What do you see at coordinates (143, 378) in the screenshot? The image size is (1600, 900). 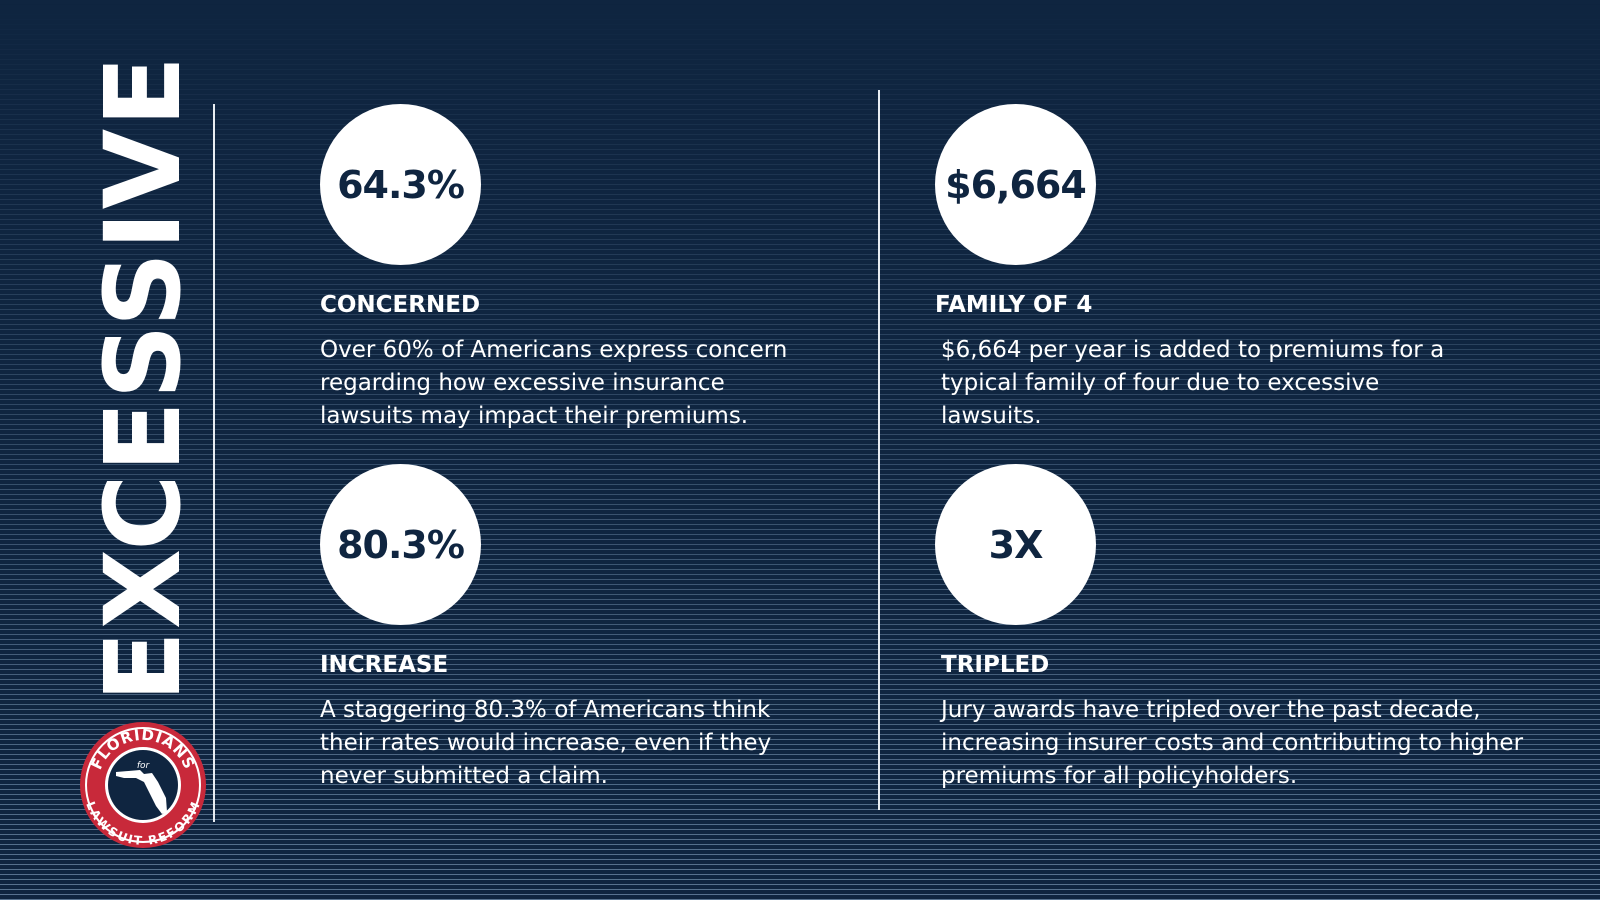 I see `title: EXCESSIVE` at bounding box center [143, 378].